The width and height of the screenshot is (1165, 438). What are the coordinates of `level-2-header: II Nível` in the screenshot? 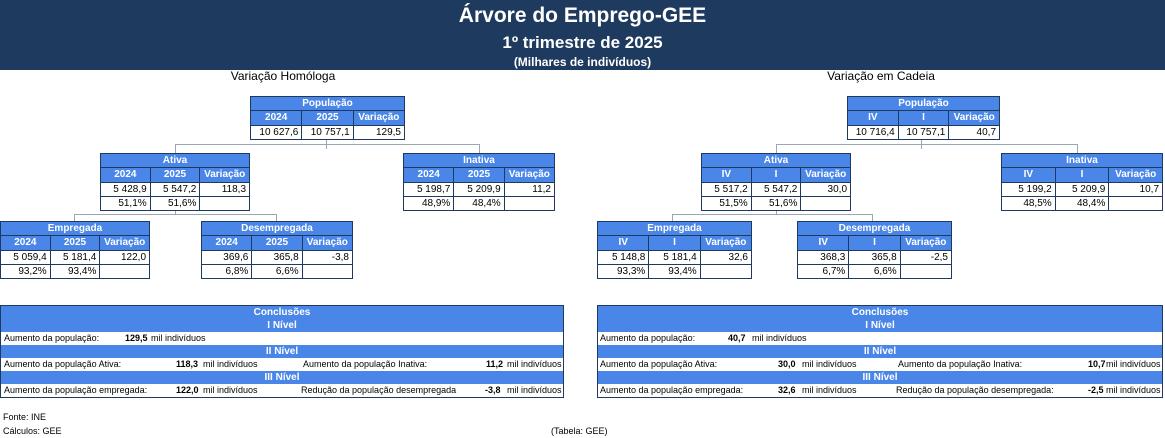 It's located at (282, 351).